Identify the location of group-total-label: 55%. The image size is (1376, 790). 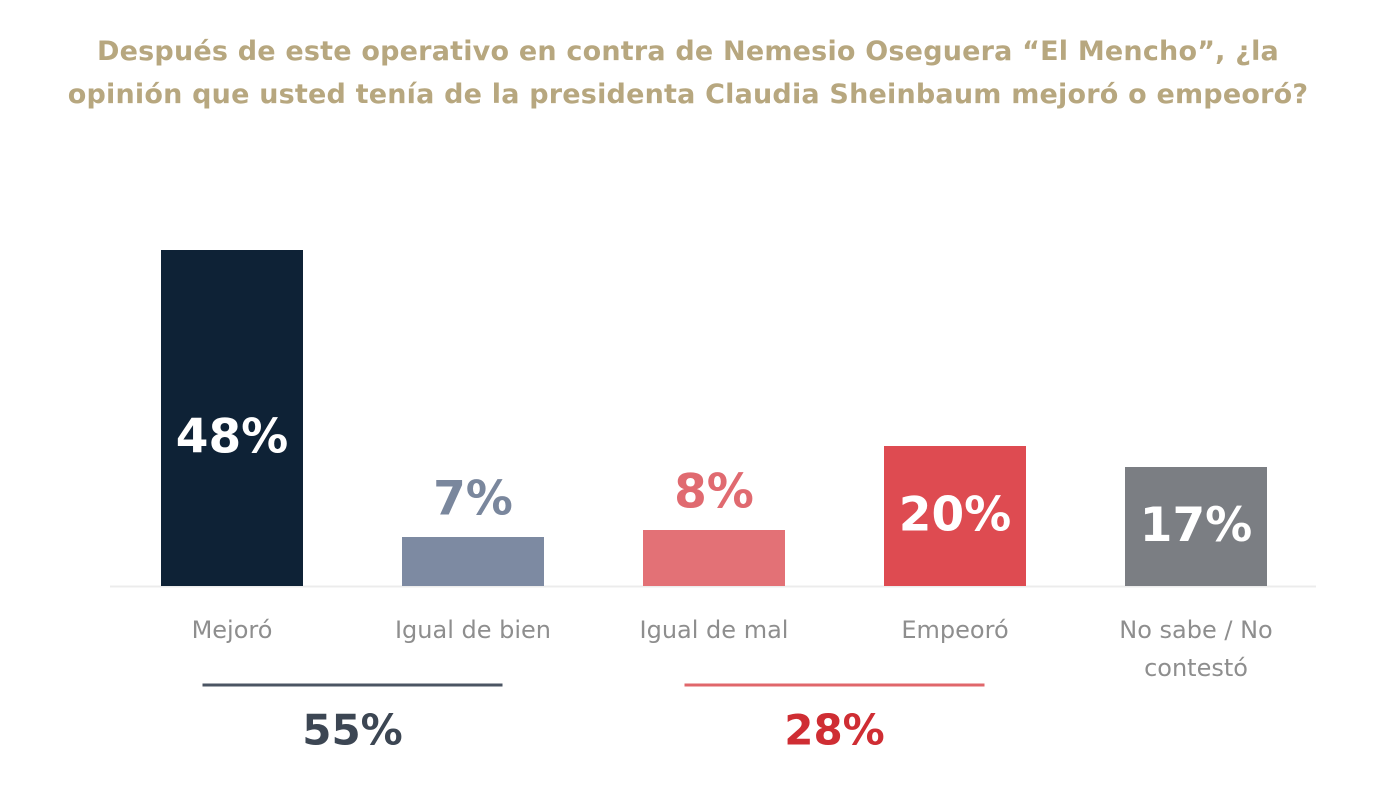
(352, 730).